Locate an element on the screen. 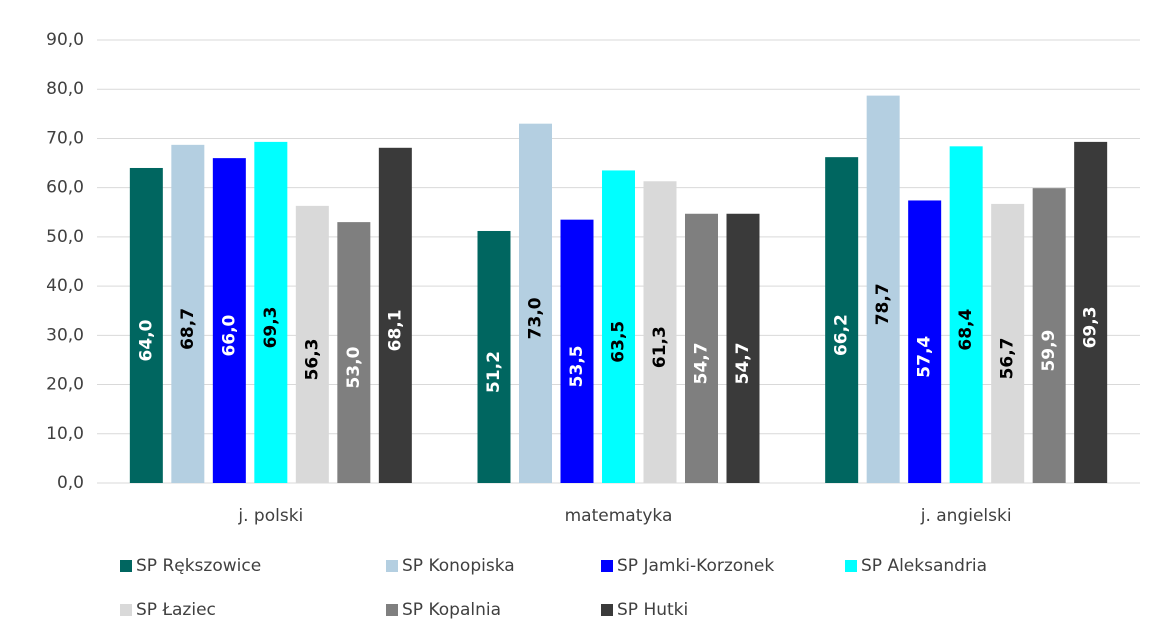  data-label: 66,0 is located at coordinates (229, 335).